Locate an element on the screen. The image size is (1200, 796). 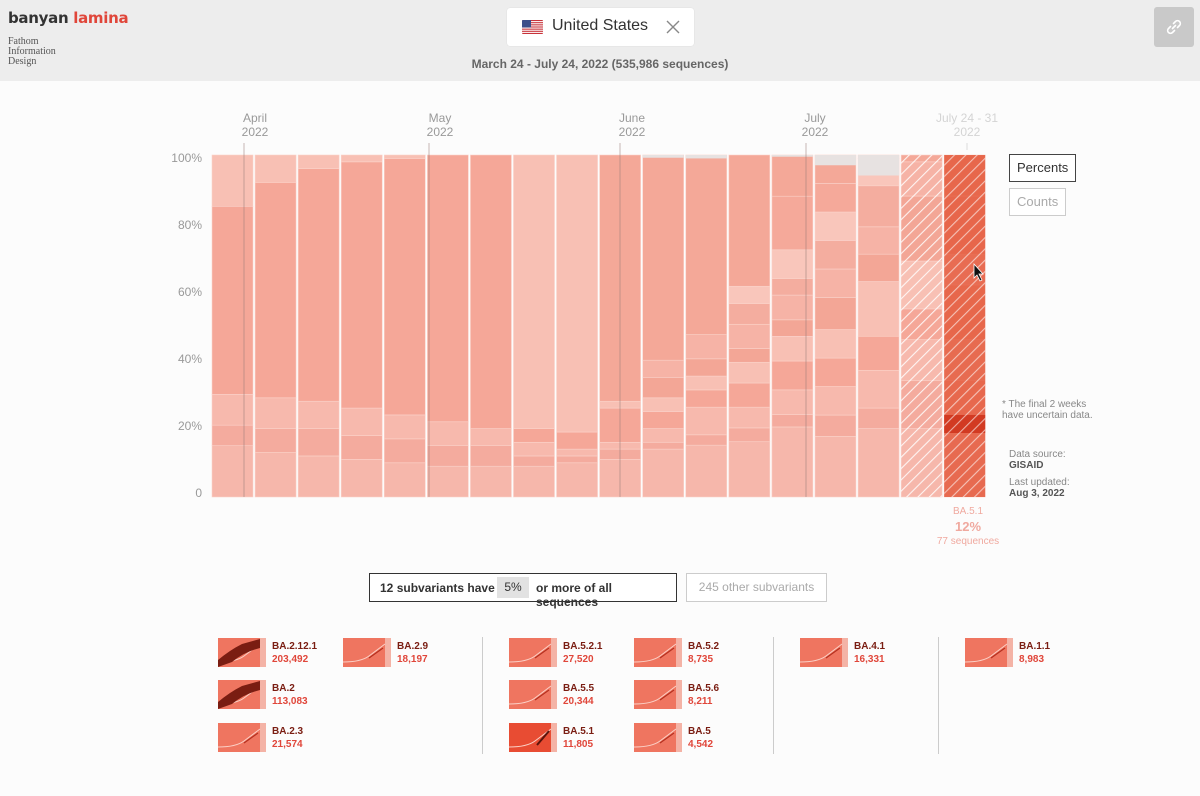
variant-item: BA.5.2.1 27,520 is located at coordinates (574, 653).